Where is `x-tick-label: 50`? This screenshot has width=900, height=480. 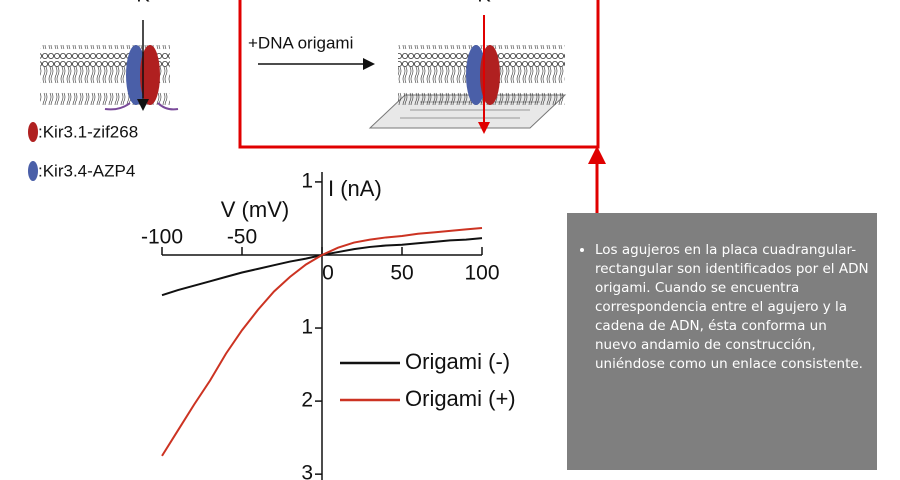
x-tick-label: 50 is located at coordinates (401, 273).